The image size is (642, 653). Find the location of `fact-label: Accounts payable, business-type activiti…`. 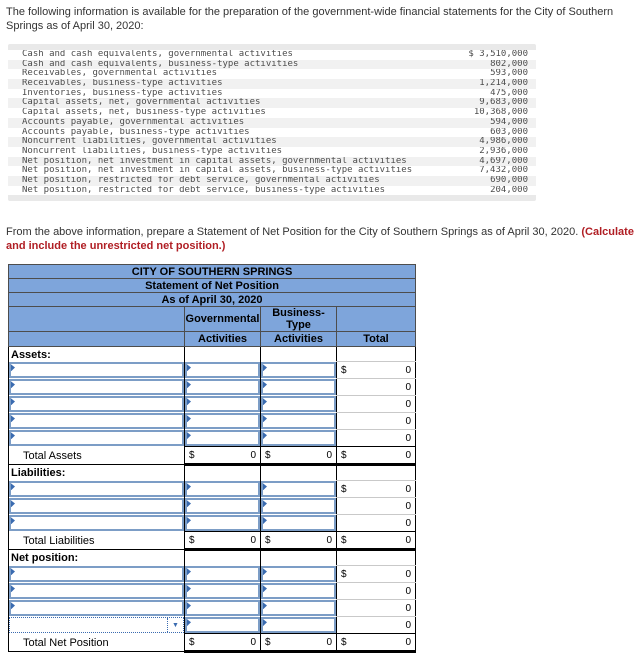

fact-label: Accounts payable, business-type activiti… is located at coordinates (136, 132).